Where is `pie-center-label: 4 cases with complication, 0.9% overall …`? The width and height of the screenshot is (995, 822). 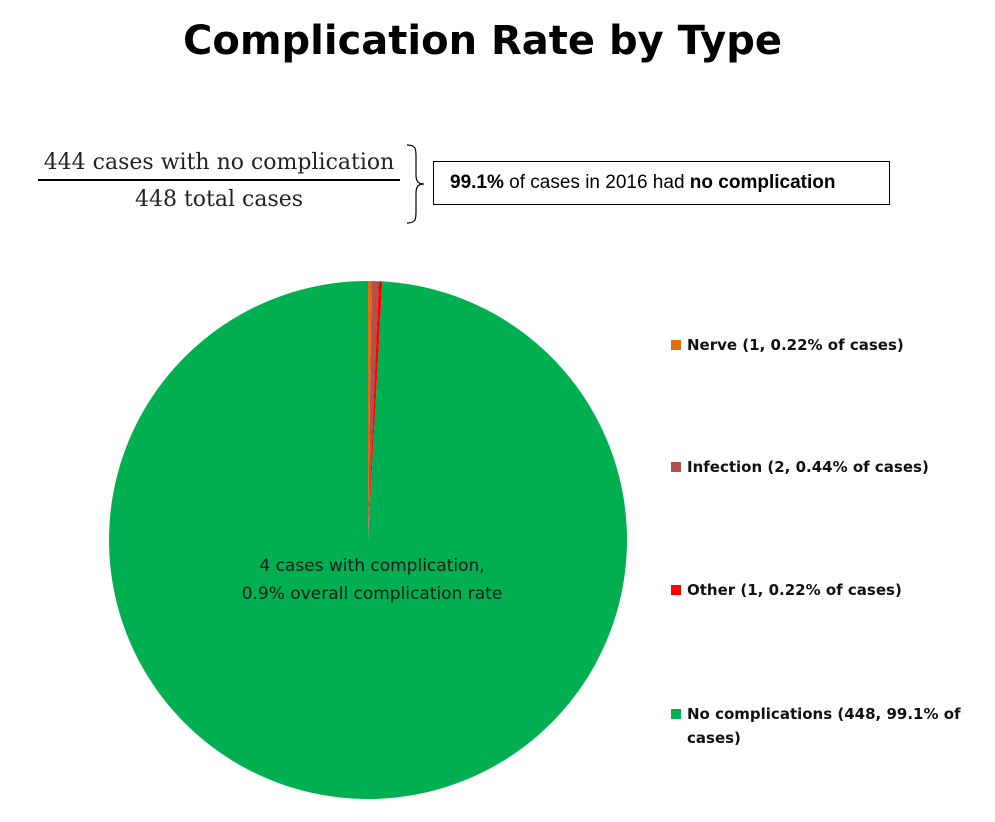
pie-center-label: 4 cases with complication, 0.9% overall … is located at coordinates (372, 580).